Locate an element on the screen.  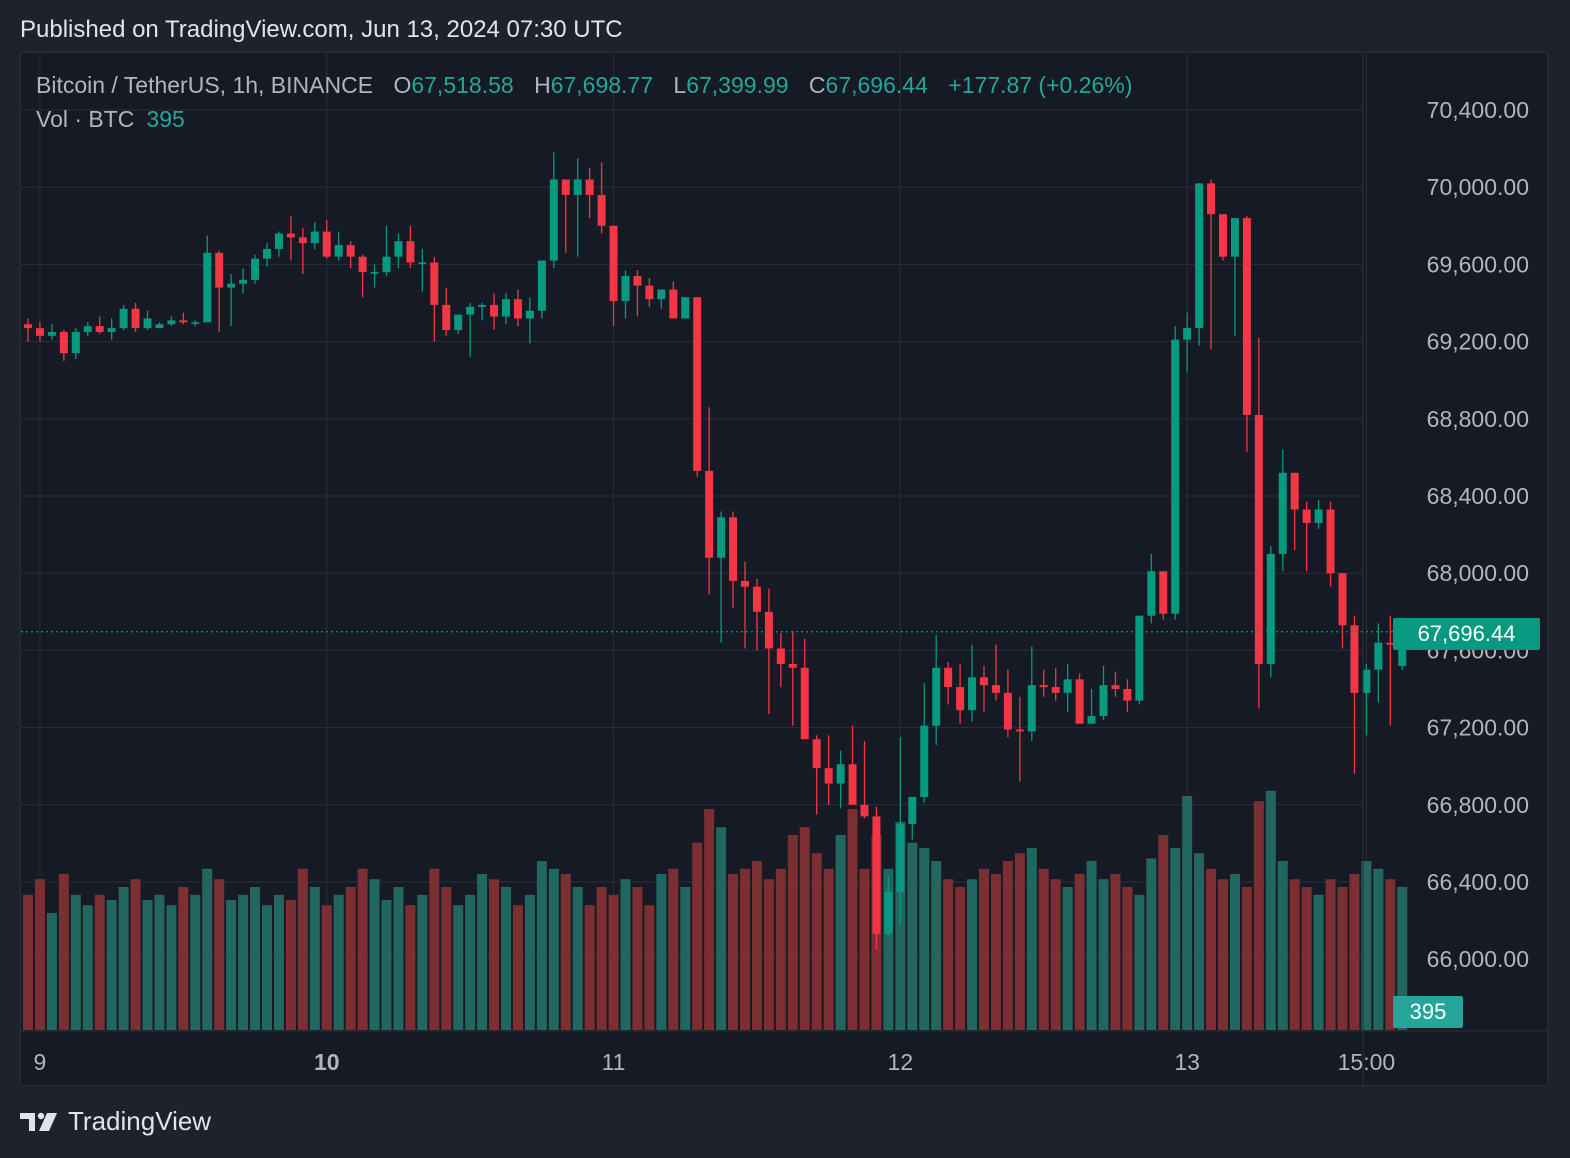
last-volume-tag: 395 is located at coordinates (1428, 1012).